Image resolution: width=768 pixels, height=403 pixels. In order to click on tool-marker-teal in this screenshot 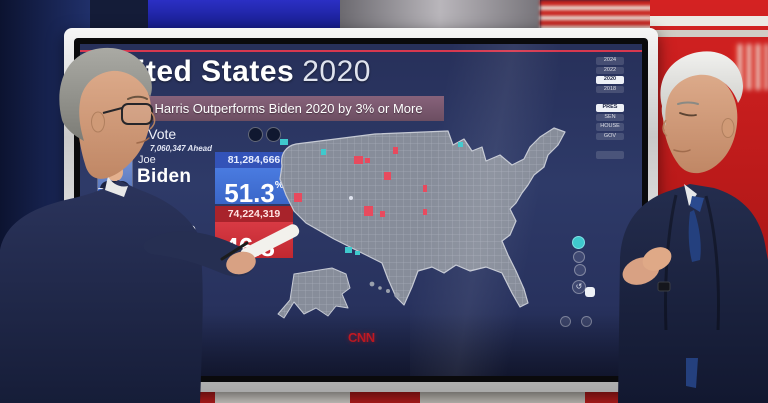, I will do `click(578, 242)`.